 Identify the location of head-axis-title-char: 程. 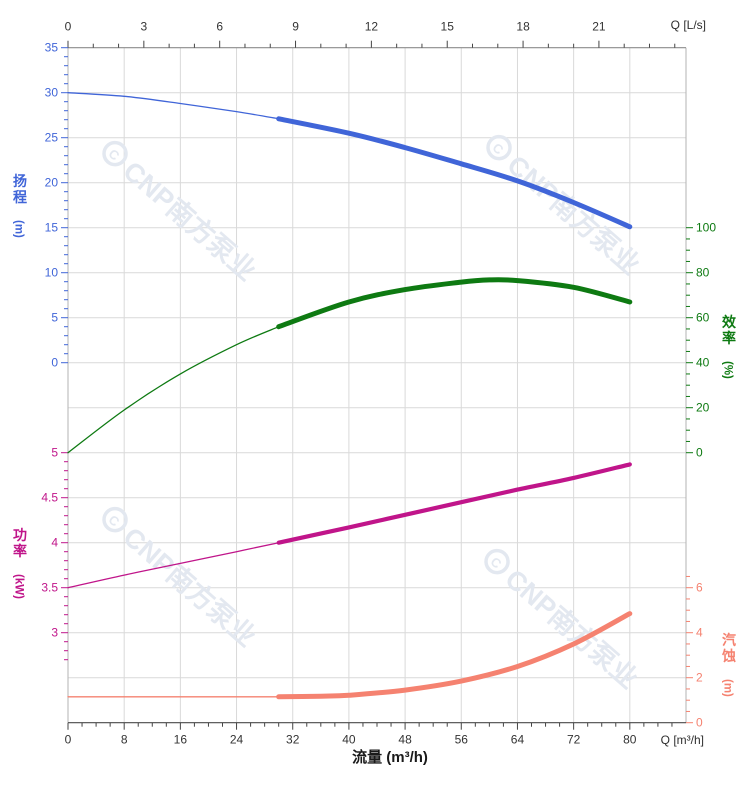
(20, 197).